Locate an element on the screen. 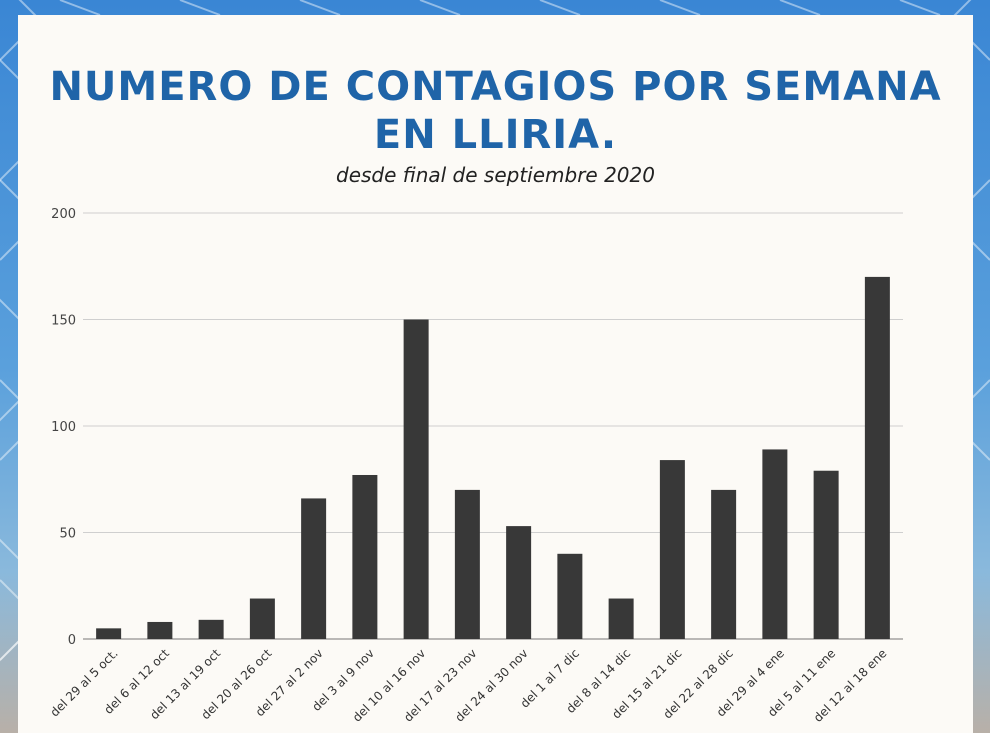 The width and height of the screenshot is (990, 733). y-tick-label: 150 is located at coordinates (63, 321).